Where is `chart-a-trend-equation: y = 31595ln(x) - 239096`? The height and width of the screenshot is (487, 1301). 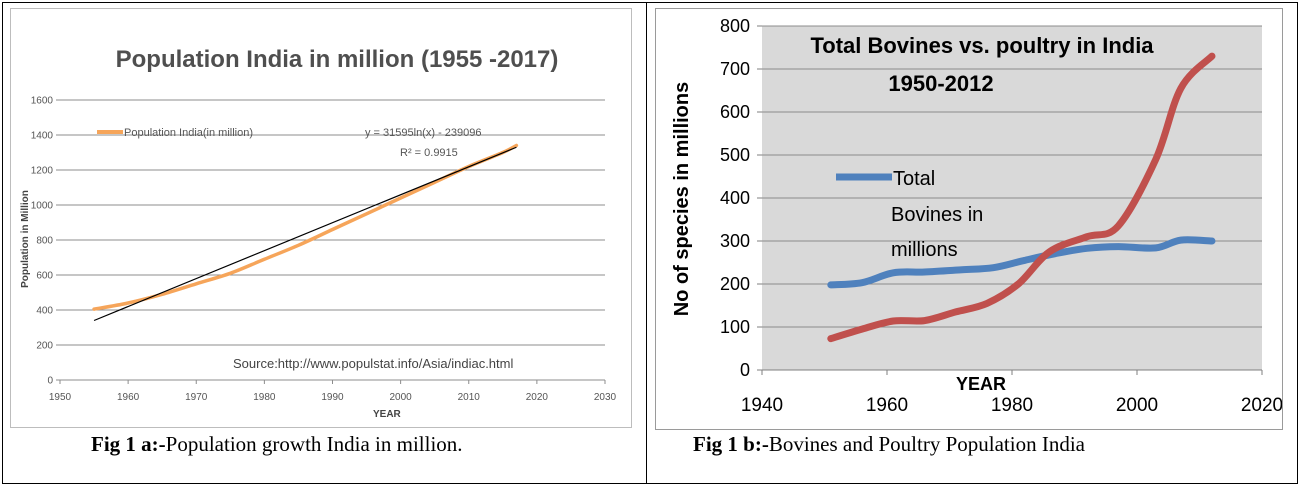
chart-a-trend-equation: y = 31595ln(x) - 239096 is located at coordinates (423, 133).